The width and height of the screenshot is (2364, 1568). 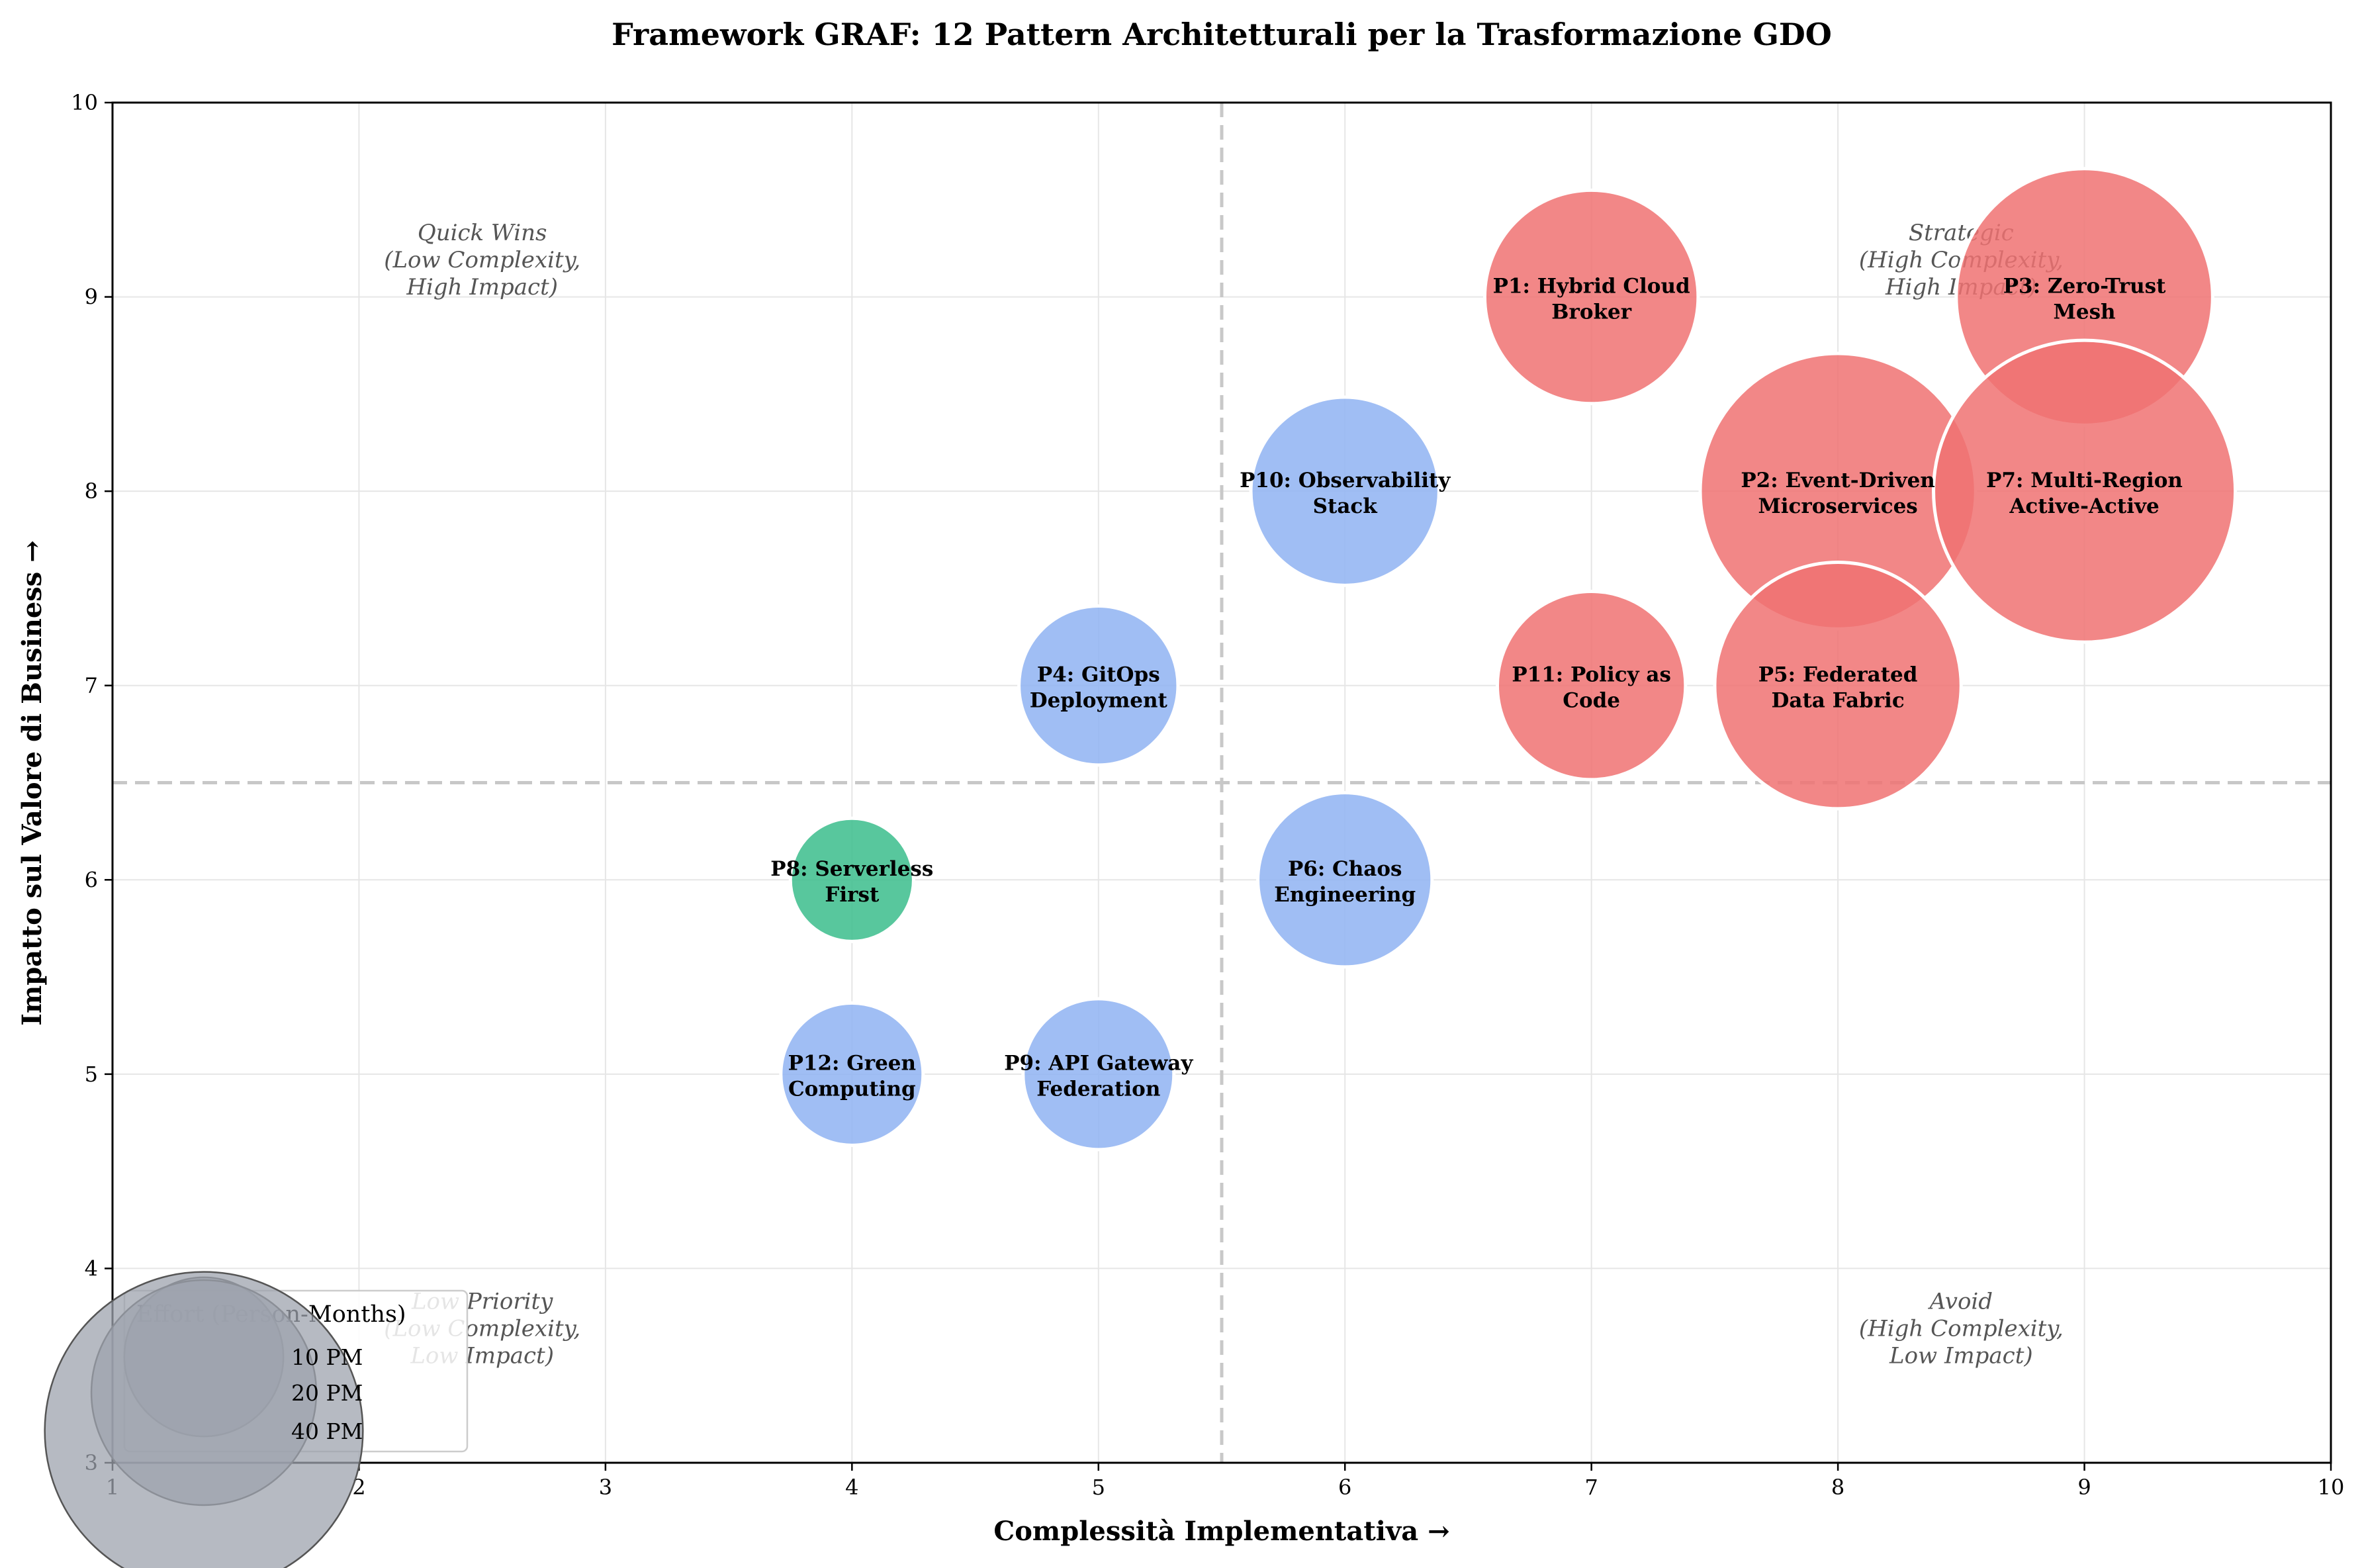 I want to click on bubble-p9, so click(x=1098, y=1074).